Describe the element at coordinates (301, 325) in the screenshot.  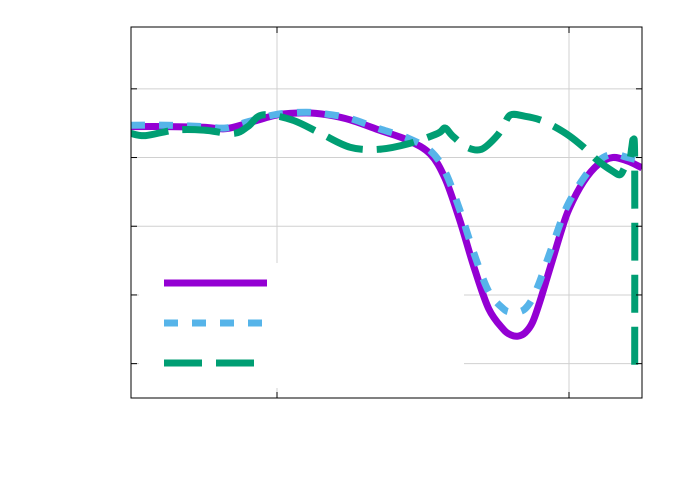
I see `legend` at that location.